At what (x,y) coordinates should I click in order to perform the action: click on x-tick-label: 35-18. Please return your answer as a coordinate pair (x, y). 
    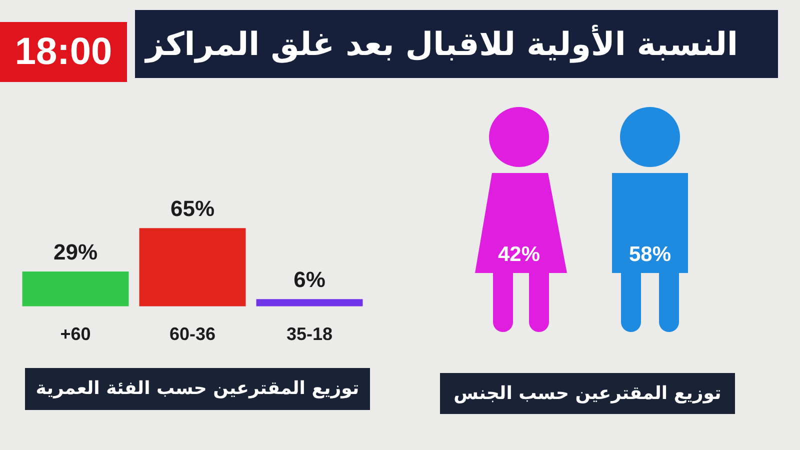
    Looking at the image, I should click on (309, 334).